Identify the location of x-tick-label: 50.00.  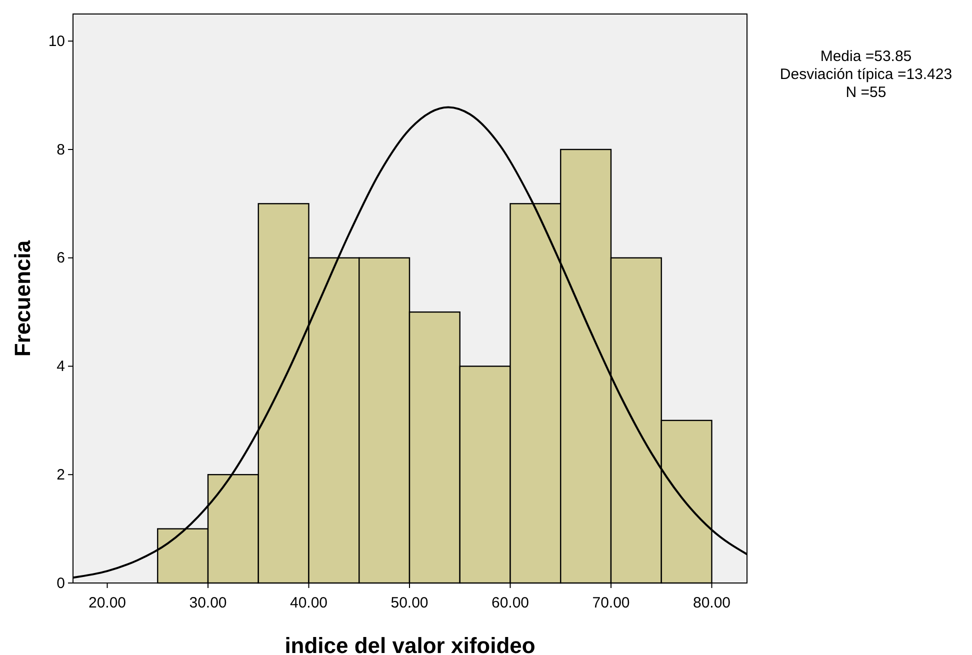
(409, 603).